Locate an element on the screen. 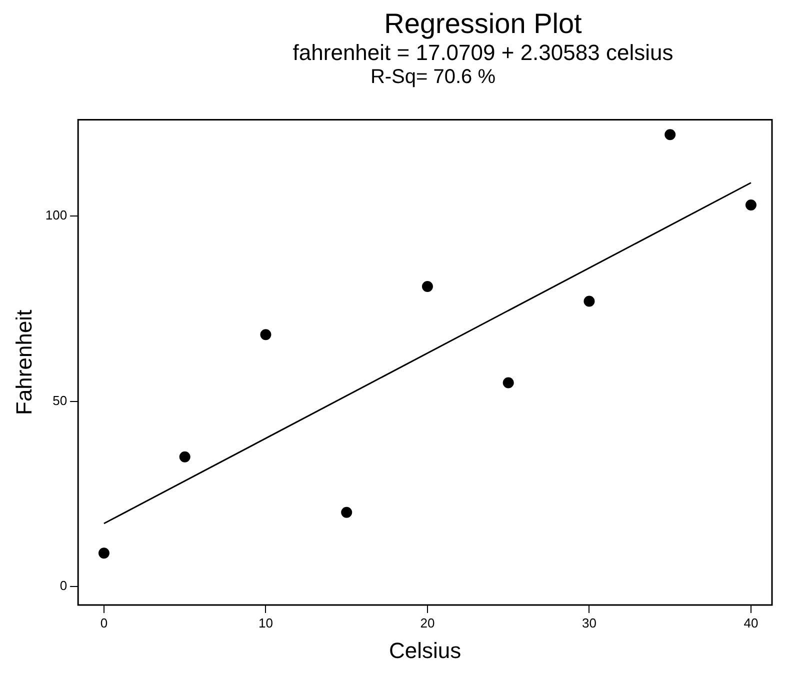 The width and height of the screenshot is (786, 698). x-tick-label: 10 is located at coordinates (265, 622).